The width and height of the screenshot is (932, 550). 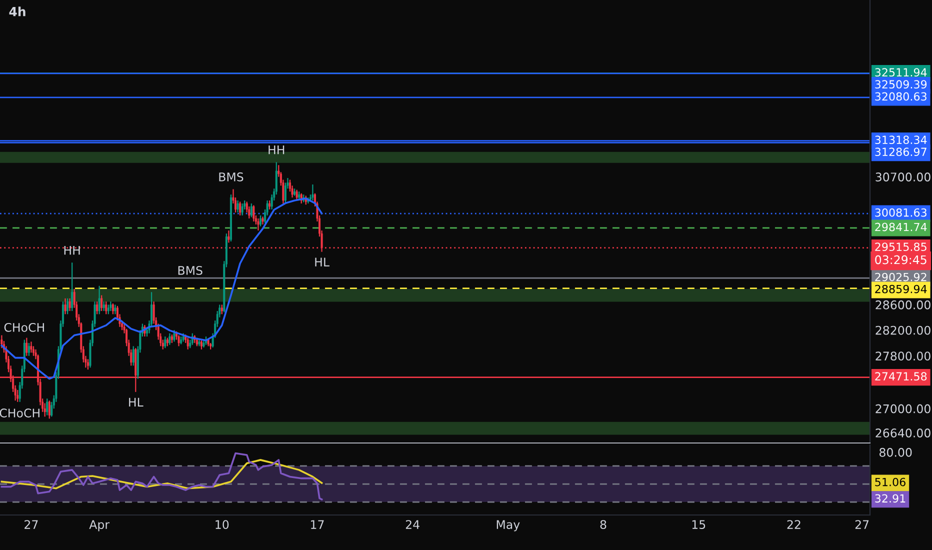 What do you see at coordinates (903, 433) in the screenshot?
I see `y-tick-label: 26640.00` at bounding box center [903, 433].